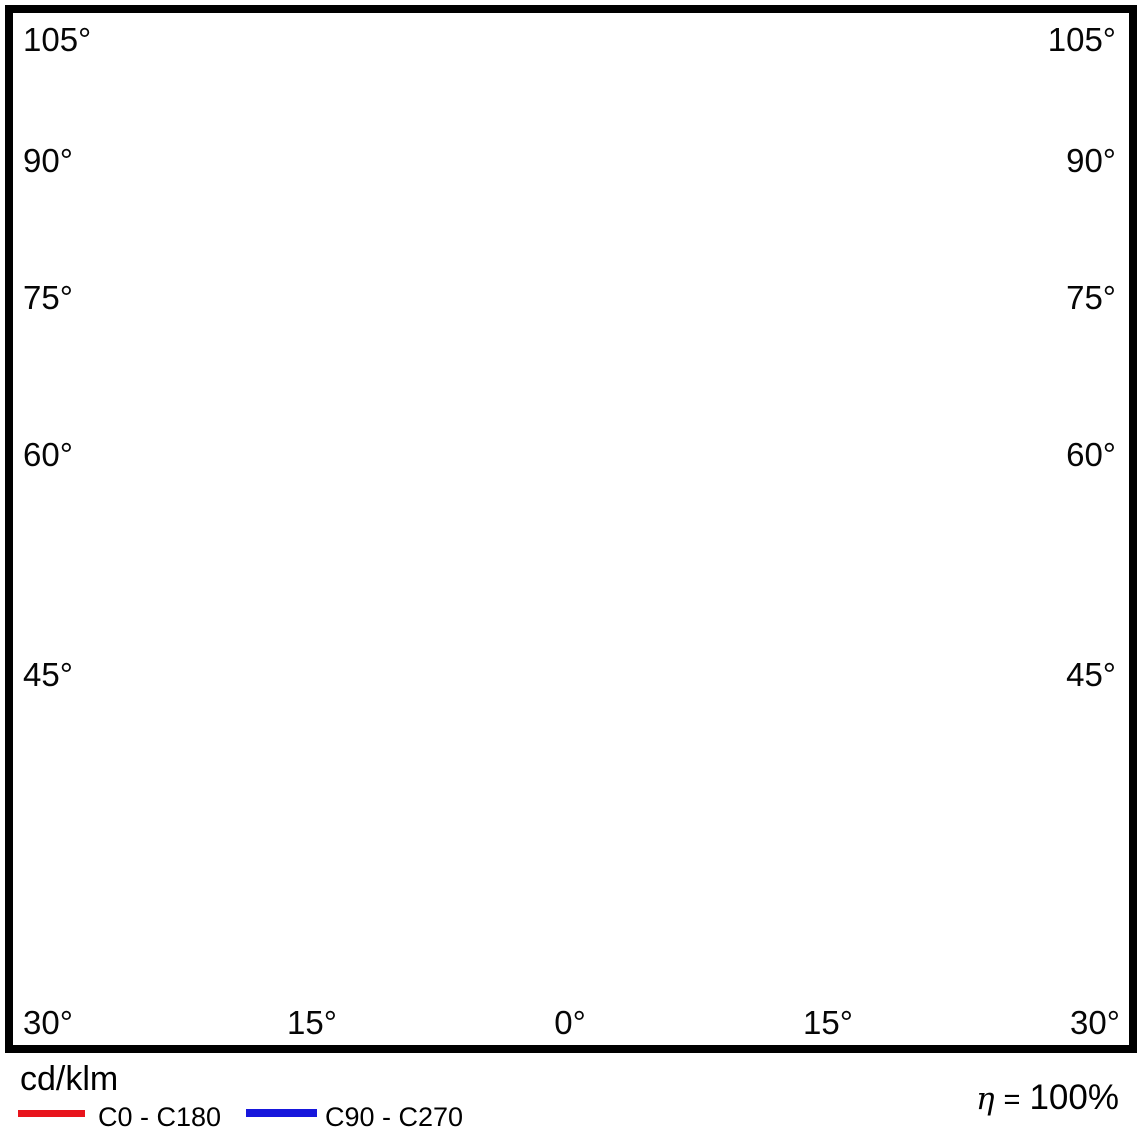 The height and width of the screenshot is (1143, 1143). I want to click on eta-symbol: η, so click(985, 1099).